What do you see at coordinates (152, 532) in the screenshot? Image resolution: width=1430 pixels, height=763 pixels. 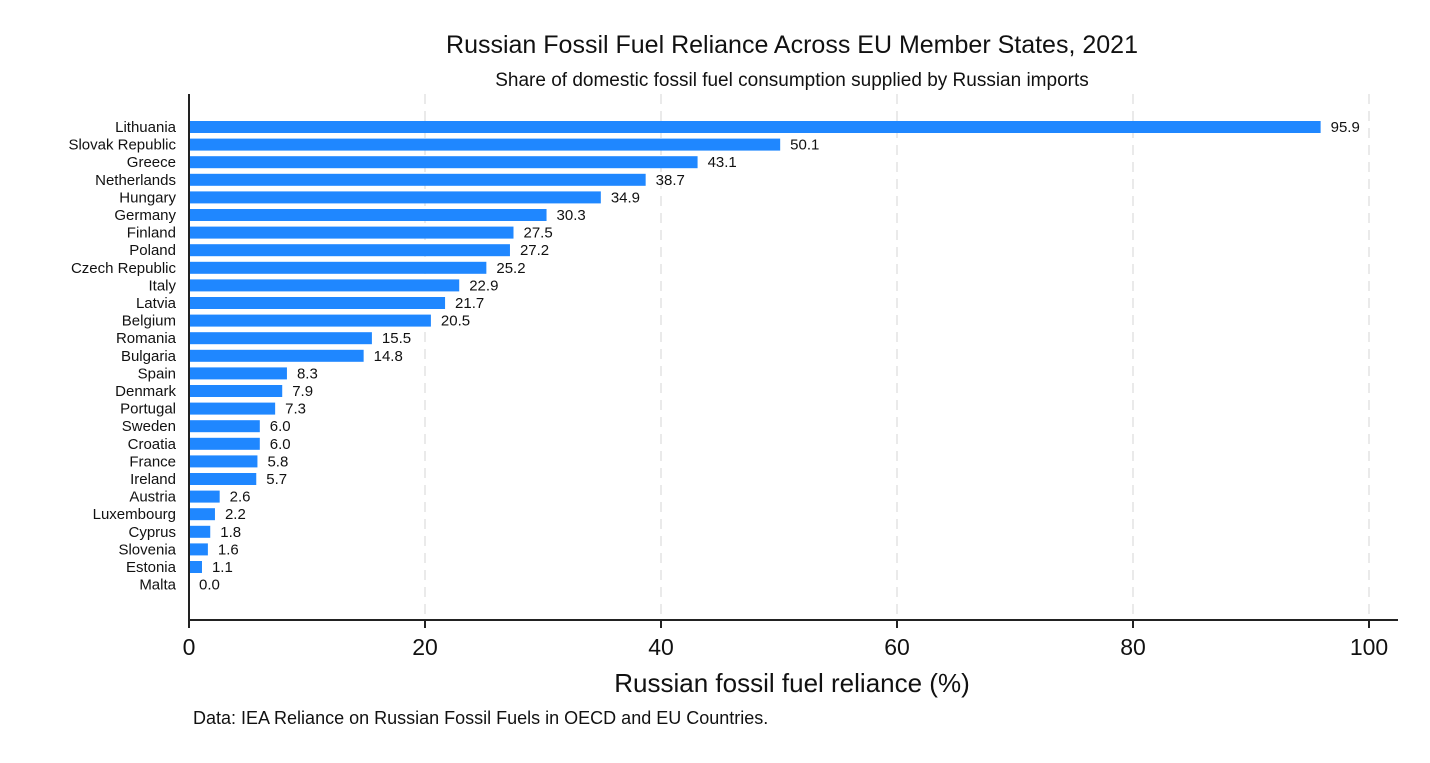 I see `category-label: Cyprus` at bounding box center [152, 532].